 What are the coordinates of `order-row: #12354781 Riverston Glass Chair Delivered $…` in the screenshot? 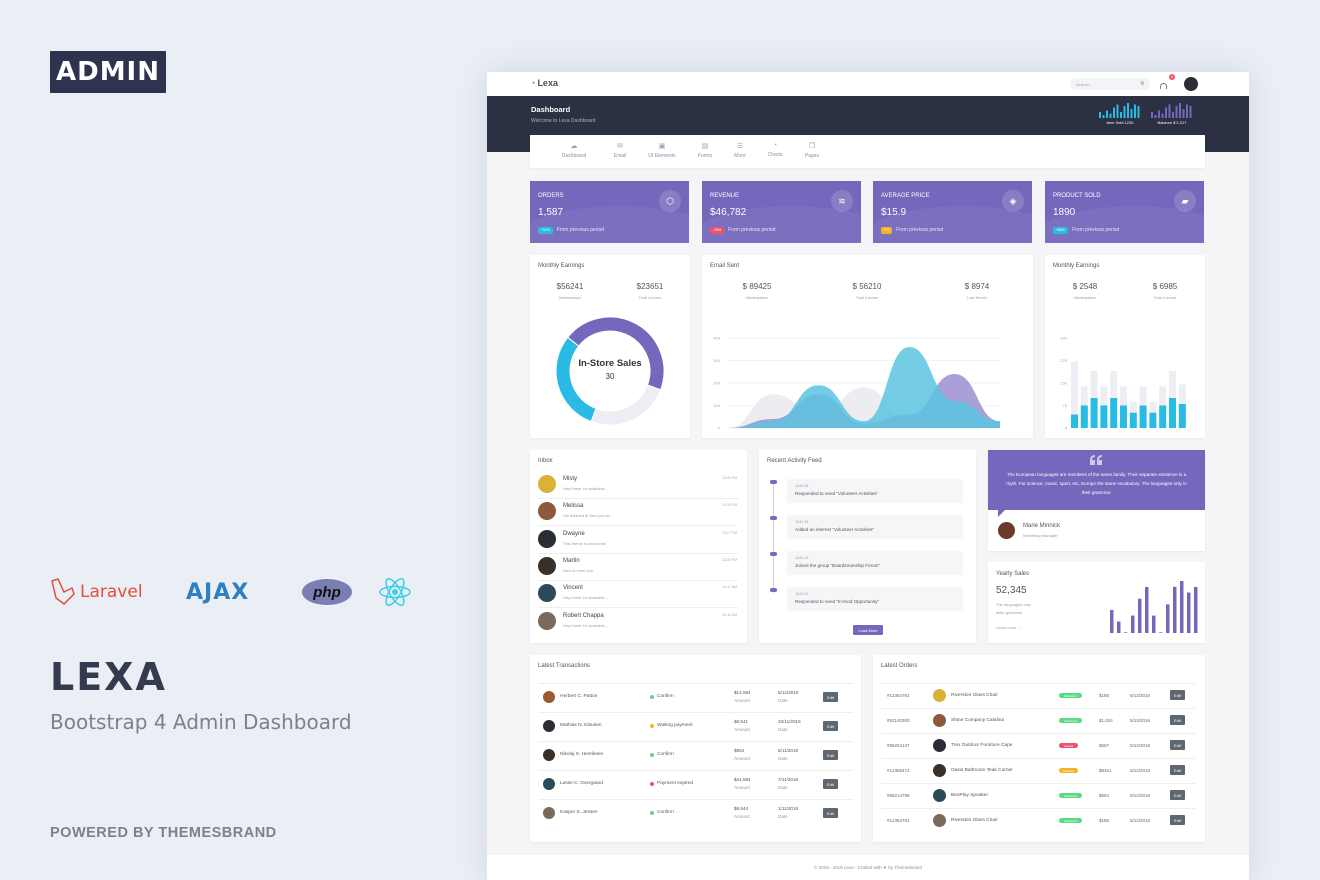 It's located at (1039, 820).